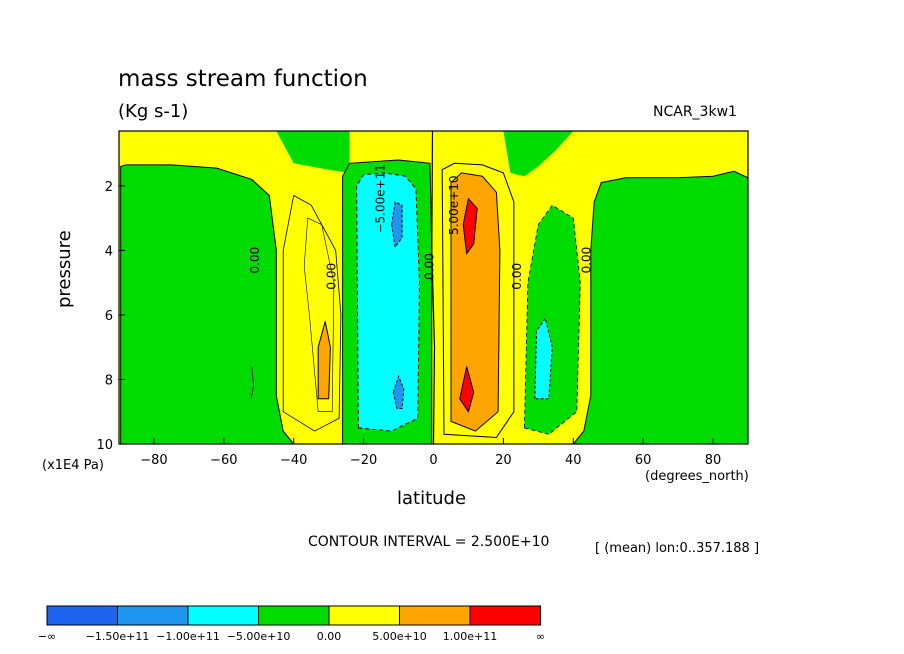 The height and width of the screenshot is (654, 904). Describe the element at coordinates (259, 636) in the screenshot. I see `colorbar-label: −5.00e+10` at that location.